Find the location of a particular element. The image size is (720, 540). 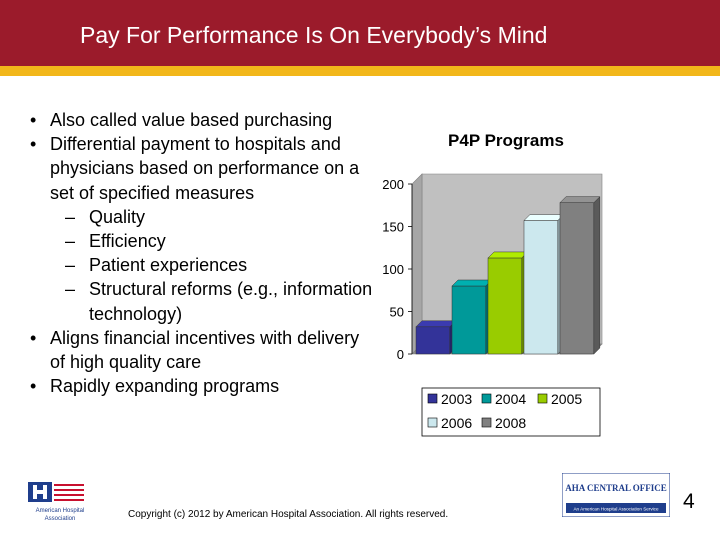

legend-label-2005: 2005 is located at coordinates (566, 399).